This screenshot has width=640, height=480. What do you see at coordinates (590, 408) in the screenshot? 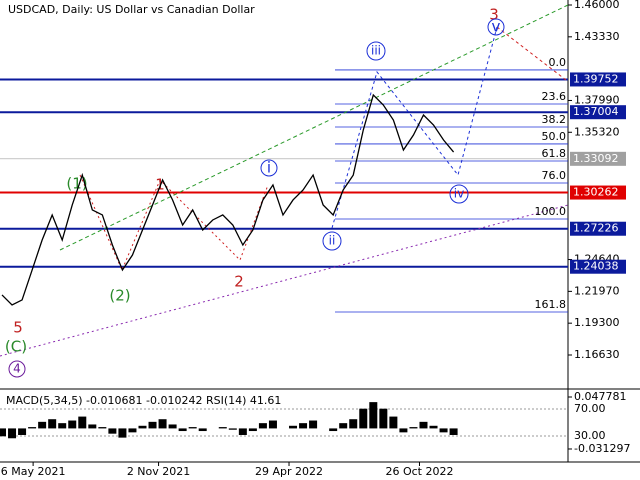
I see `y2-tick-label: 70.00` at bounding box center [590, 408].